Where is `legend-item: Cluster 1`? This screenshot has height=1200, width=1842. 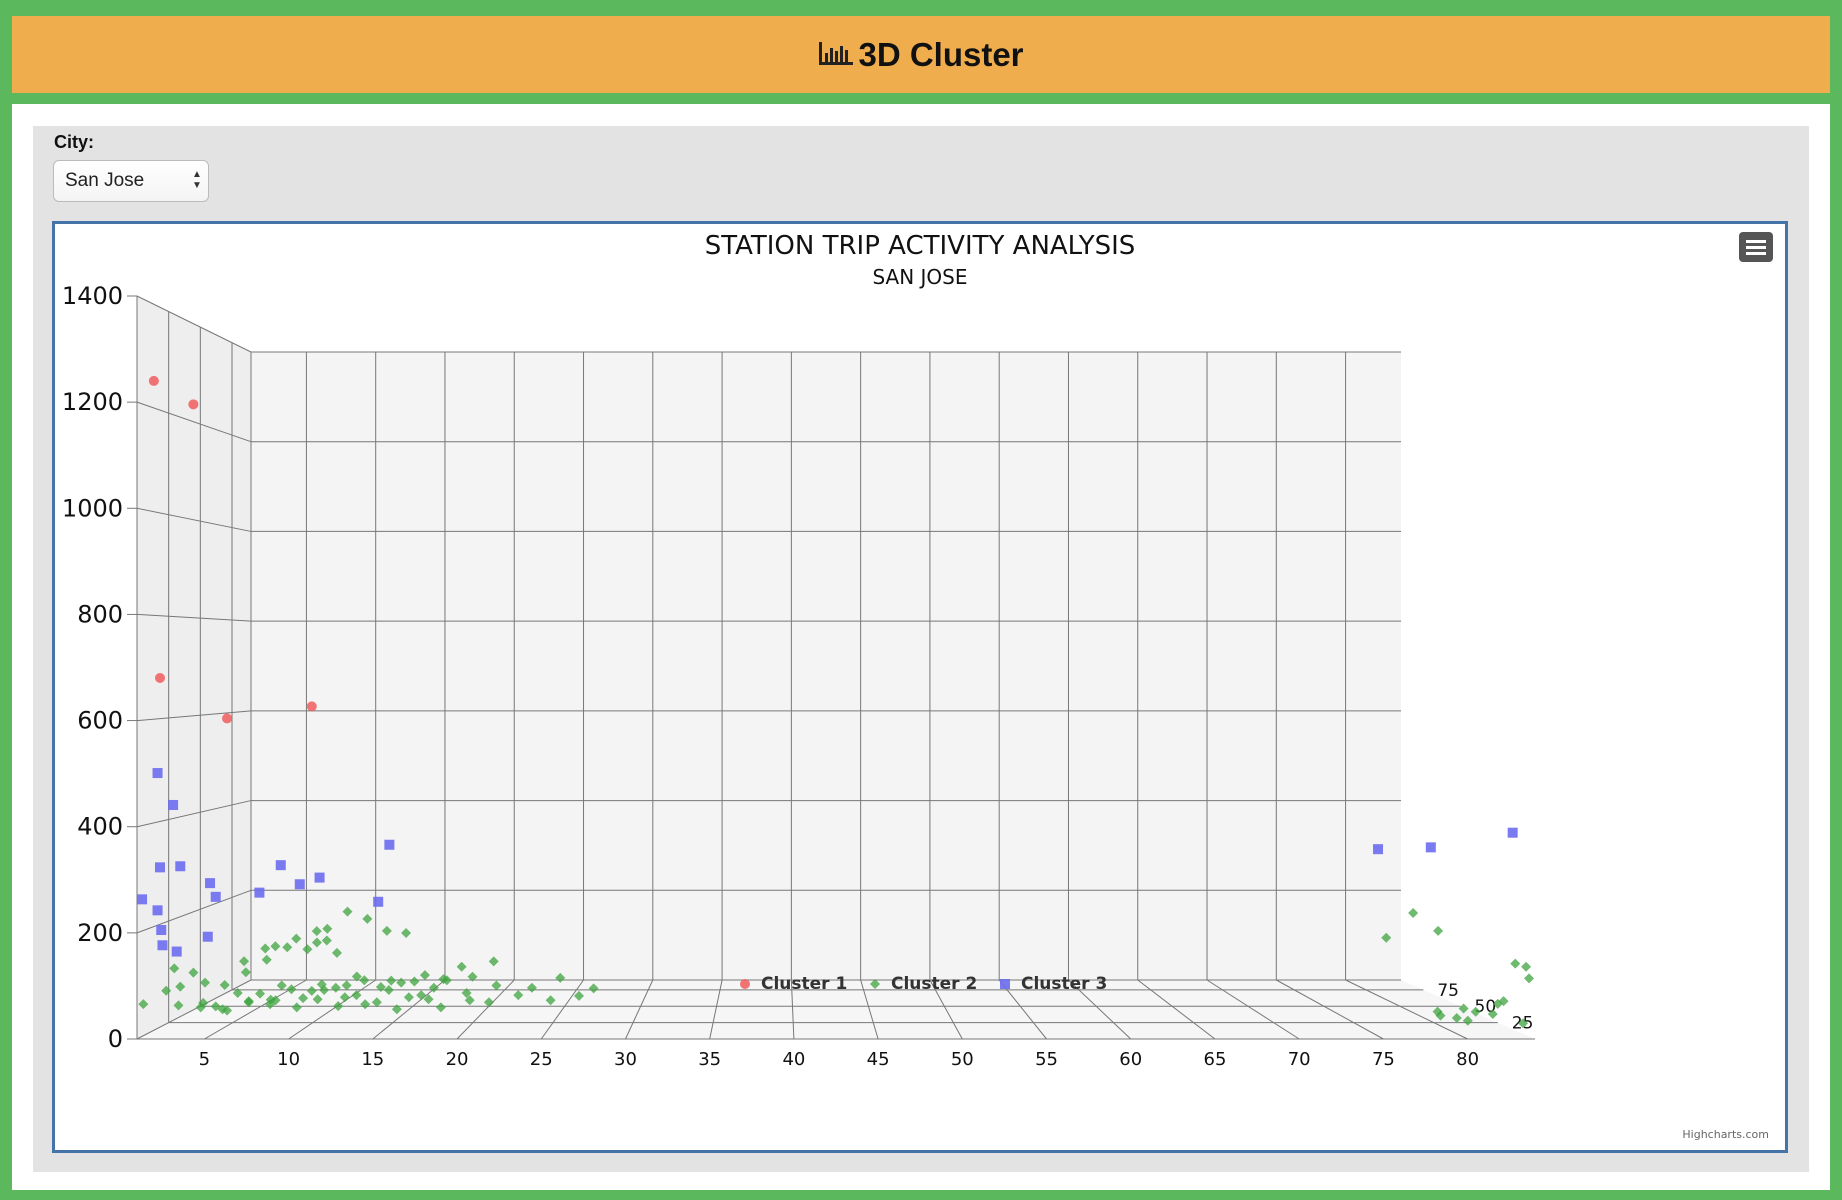 legend-item: Cluster 1 is located at coordinates (793, 984).